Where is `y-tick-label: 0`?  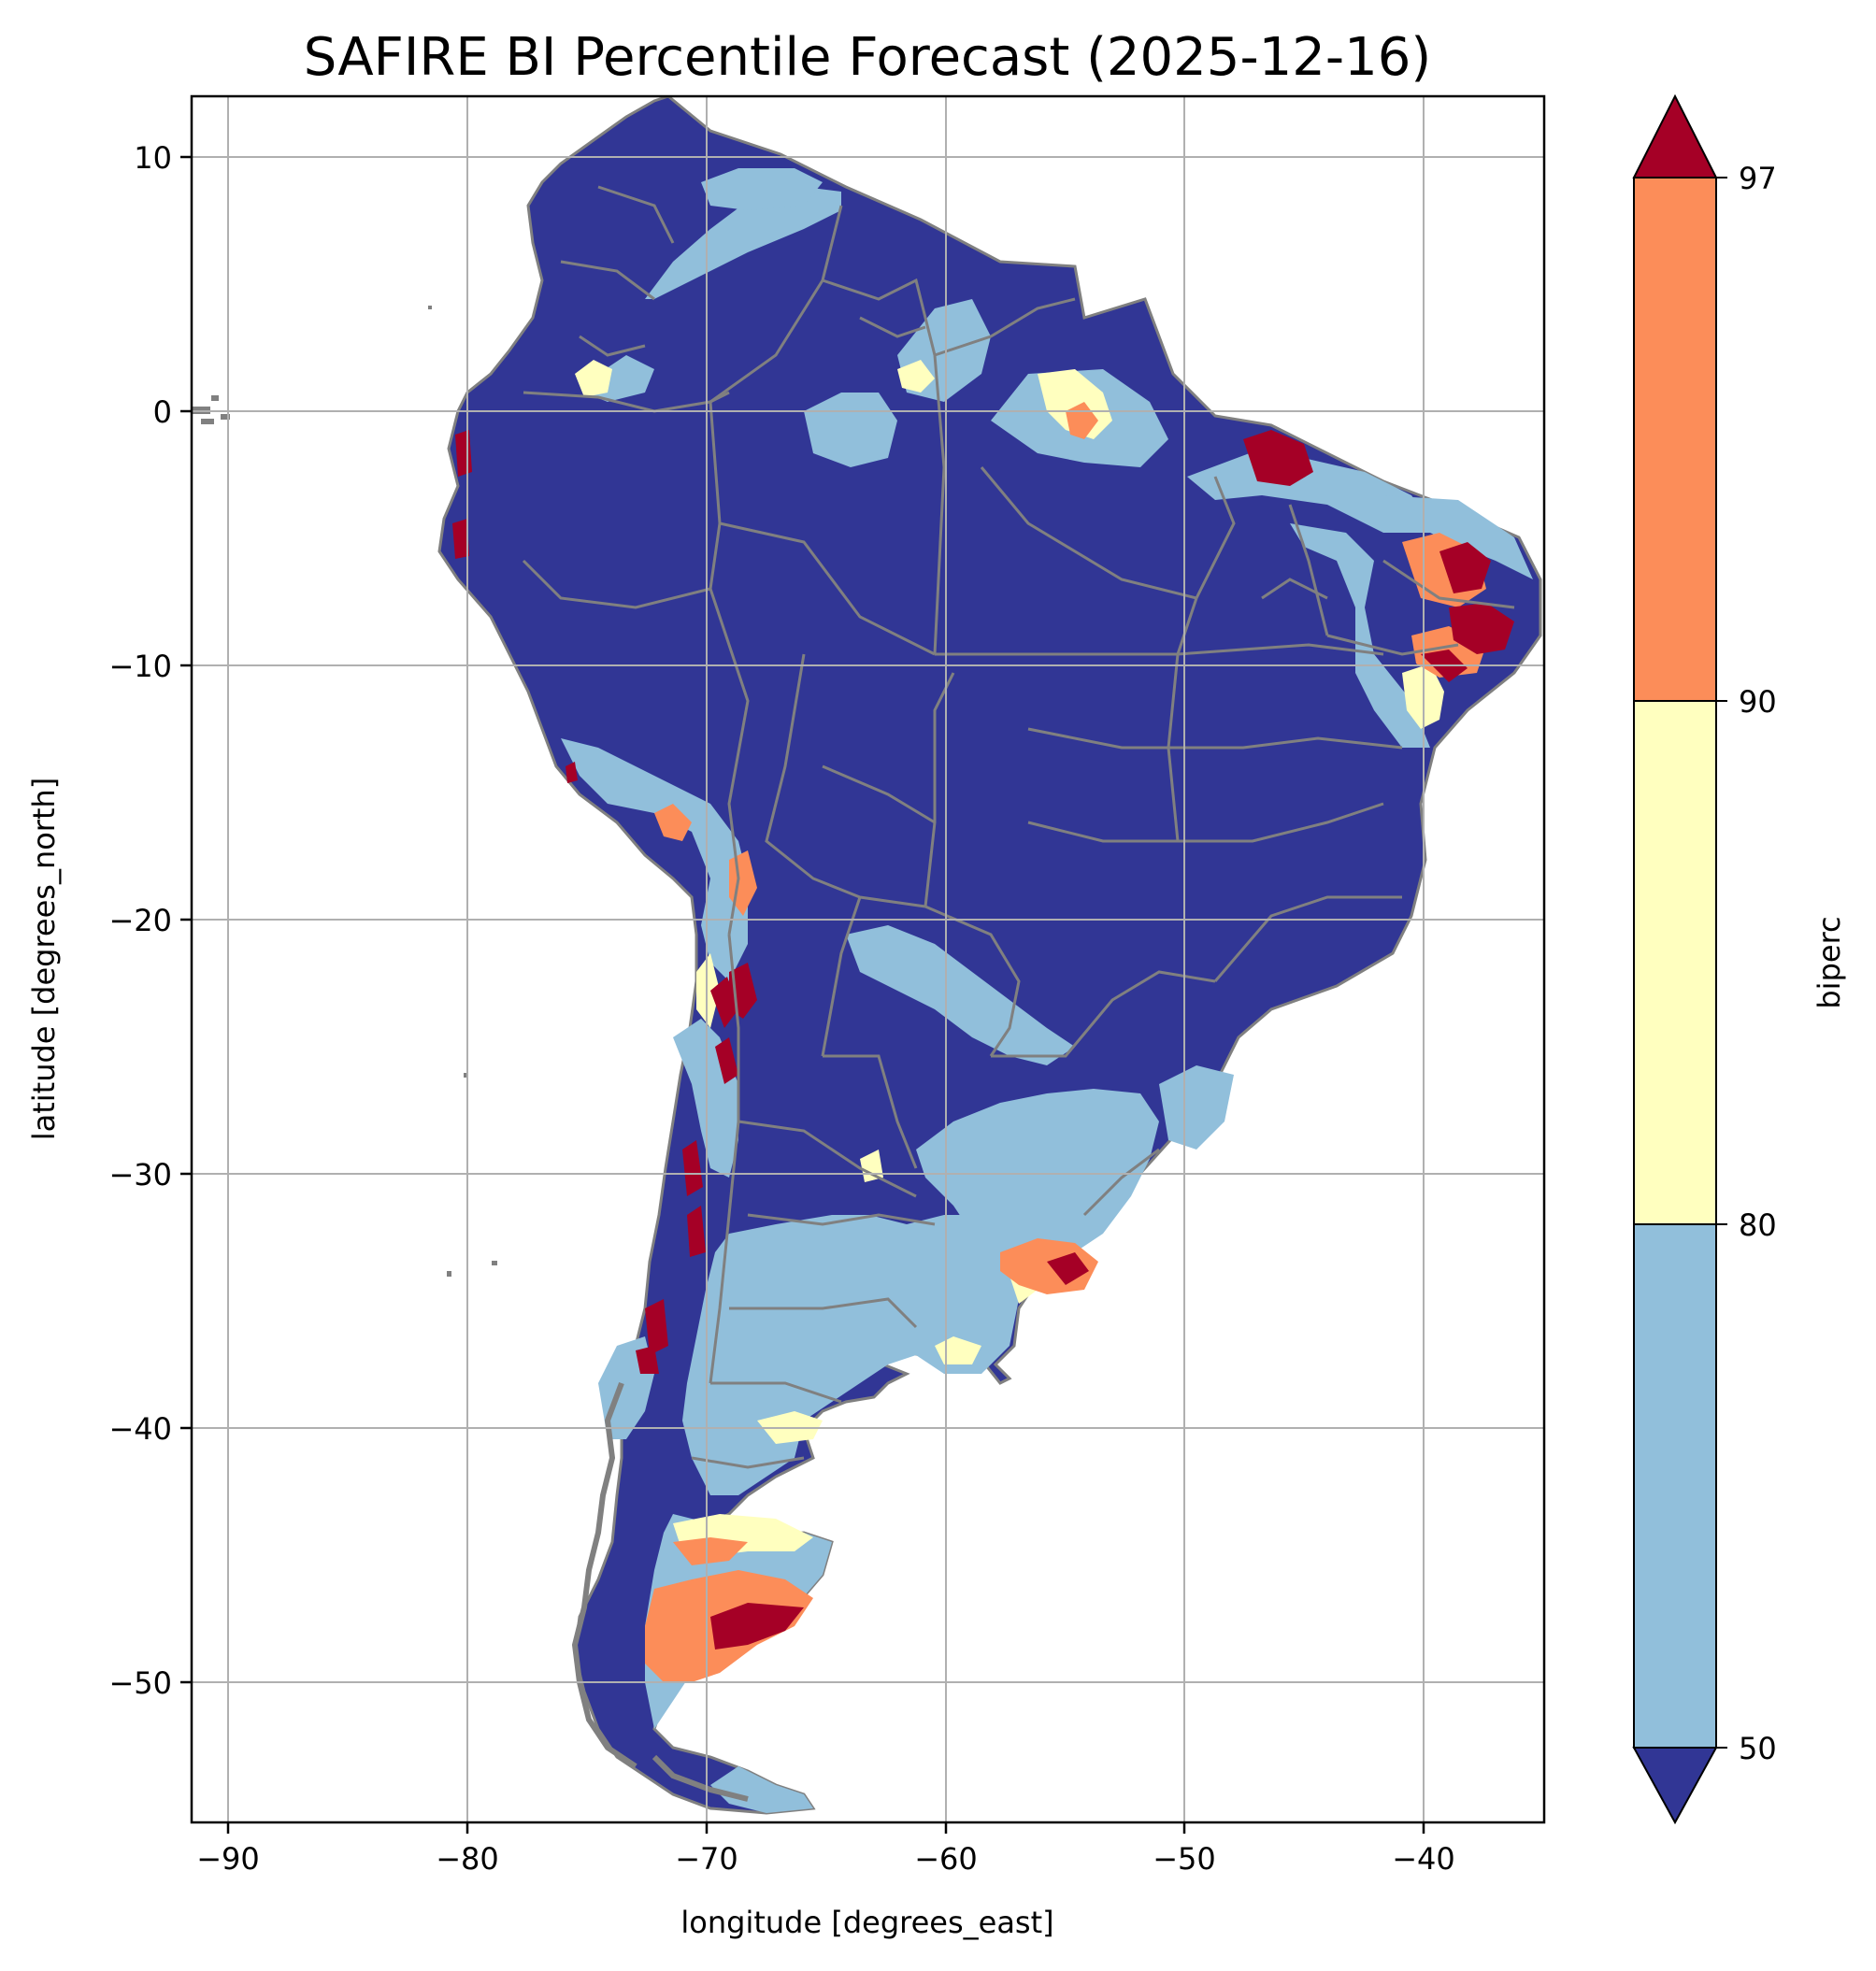
y-tick-label: 0 is located at coordinates (162, 412).